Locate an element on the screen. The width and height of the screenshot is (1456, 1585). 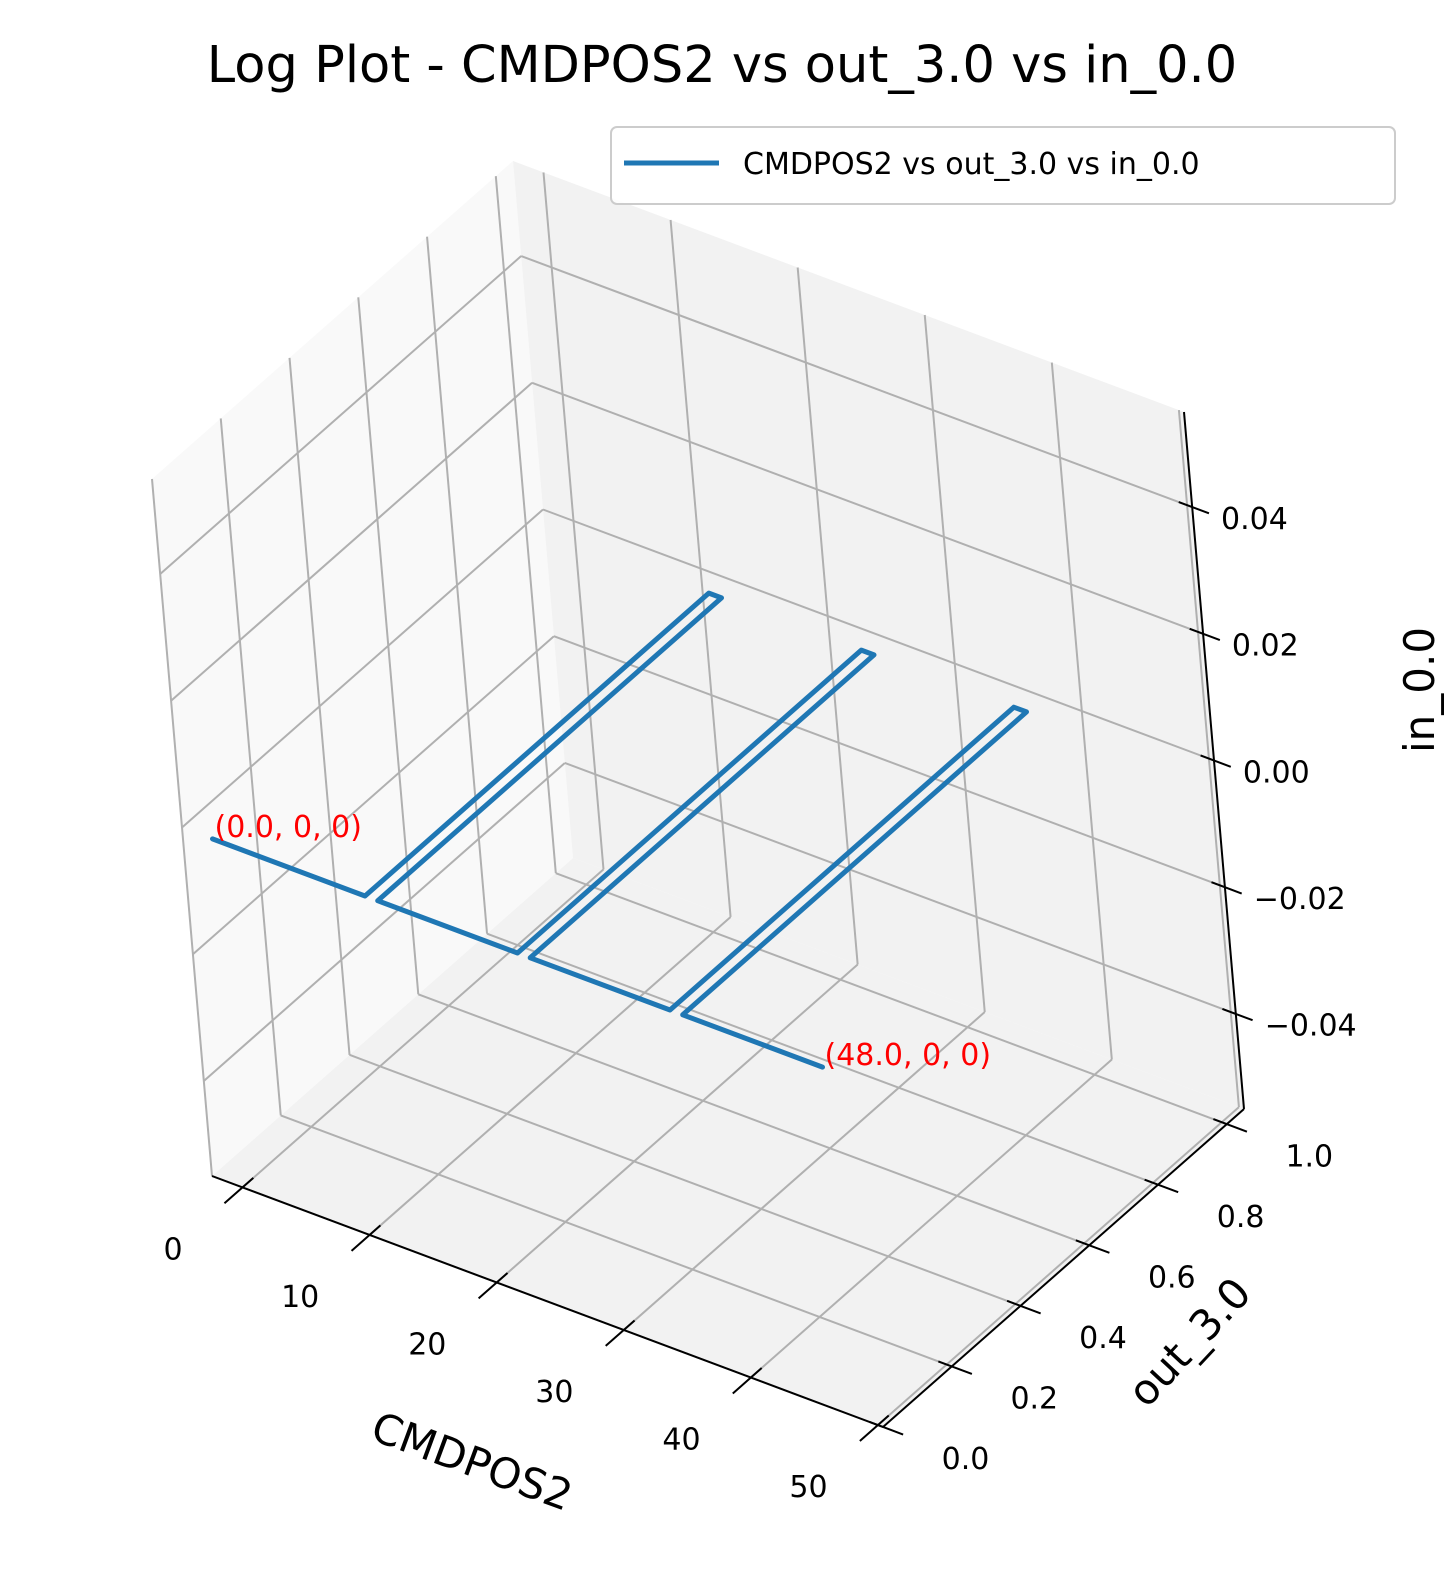
legend: CMDPOS2 vs out_3.0 vs in_0.0 is located at coordinates (1003, 165).